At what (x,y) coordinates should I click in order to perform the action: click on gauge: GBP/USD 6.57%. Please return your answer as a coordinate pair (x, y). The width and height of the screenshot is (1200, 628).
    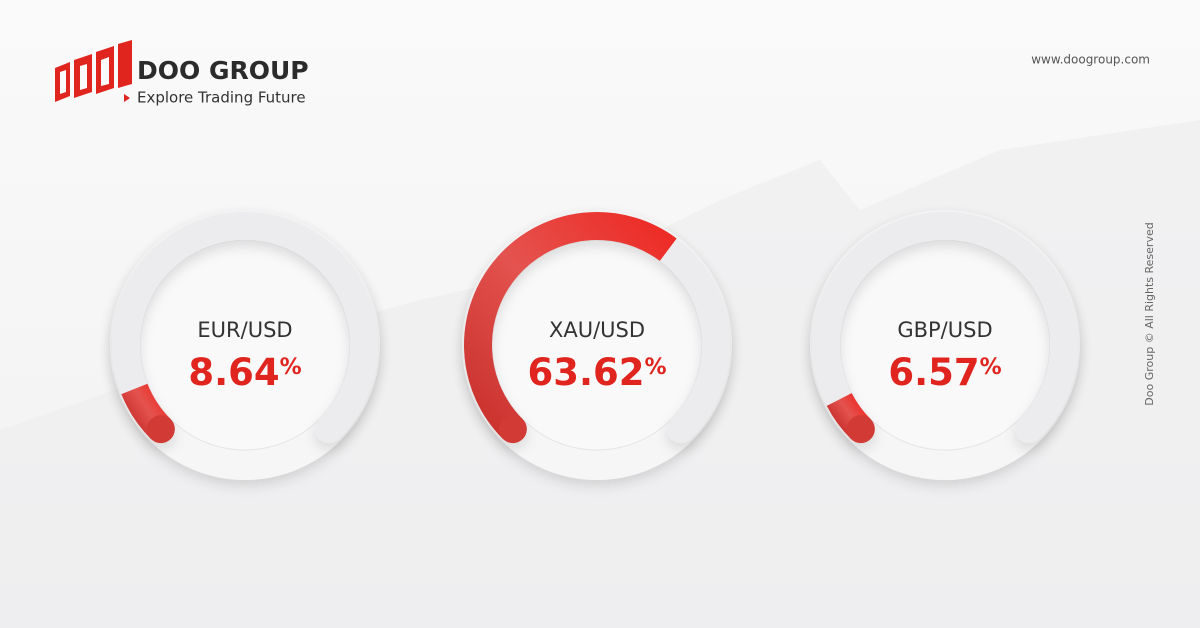
    Looking at the image, I should click on (945, 345).